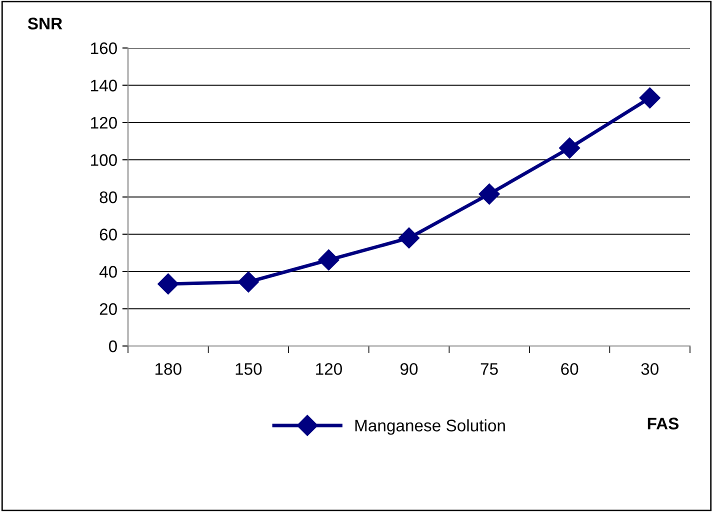 The width and height of the screenshot is (713, 512). What do you see at coordinates (104, 122) in the screenshot?
I see `y-tick-label: 120` at bounding box center [104, 122].